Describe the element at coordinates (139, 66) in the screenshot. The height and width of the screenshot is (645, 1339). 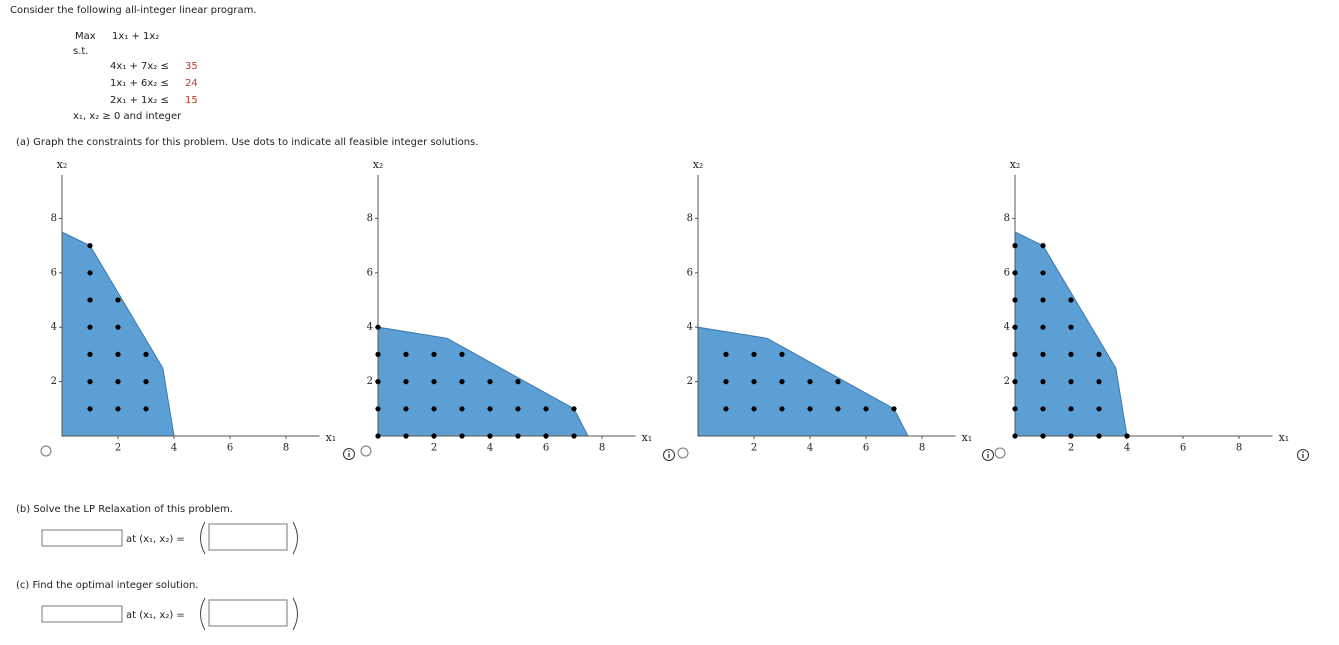
I see `constraint-lhs: 4x₁ + 7x₂ ≤` at that location.